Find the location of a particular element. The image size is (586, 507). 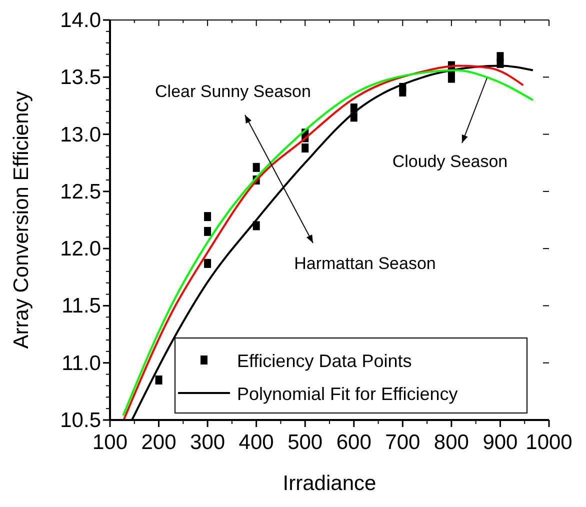

x-tick-label: 400 is located at coordinates (256, 442).